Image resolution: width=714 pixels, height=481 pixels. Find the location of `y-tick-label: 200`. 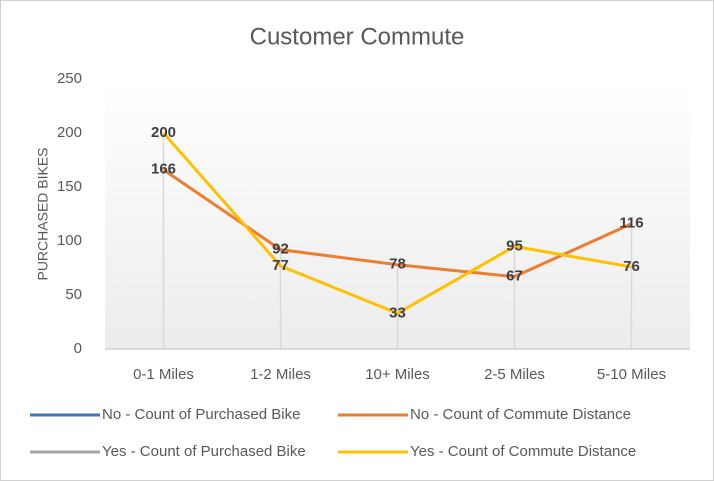

y-tick-label: 200 is located at coordinates (69, 132).